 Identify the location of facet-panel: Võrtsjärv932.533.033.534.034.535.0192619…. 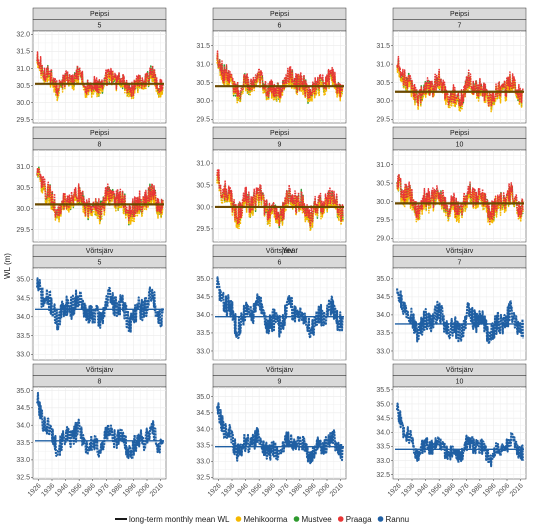
(271, 430).